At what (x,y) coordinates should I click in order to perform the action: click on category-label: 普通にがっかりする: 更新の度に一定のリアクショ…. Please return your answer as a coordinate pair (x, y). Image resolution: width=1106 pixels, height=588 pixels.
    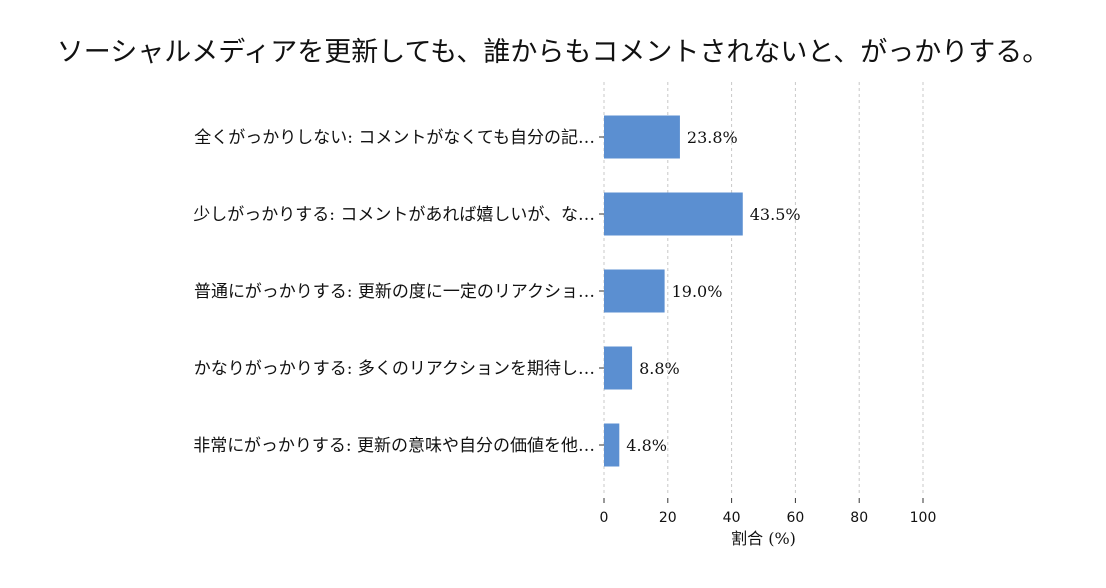
    Looking at the image, I should click on (394, 292).